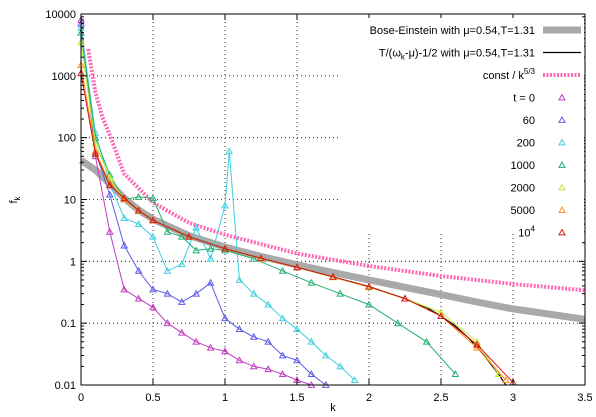  Describe the element at coordinates (584, 398) in the screenshot. I see `x-tick-label: 3.5` at that location.